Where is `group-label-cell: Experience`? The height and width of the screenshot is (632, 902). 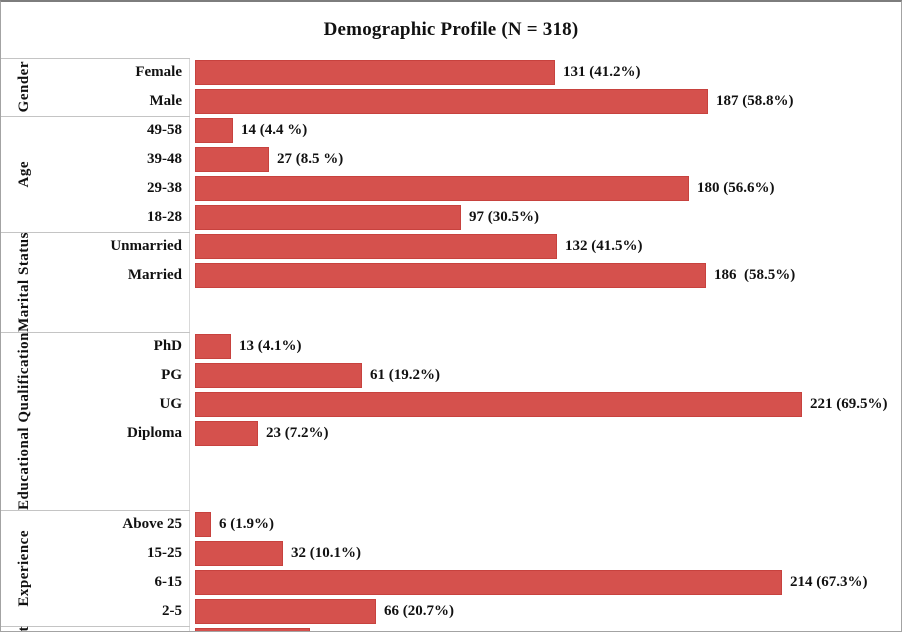 group-label-cell: Experience is located at coordinates (24, 568).